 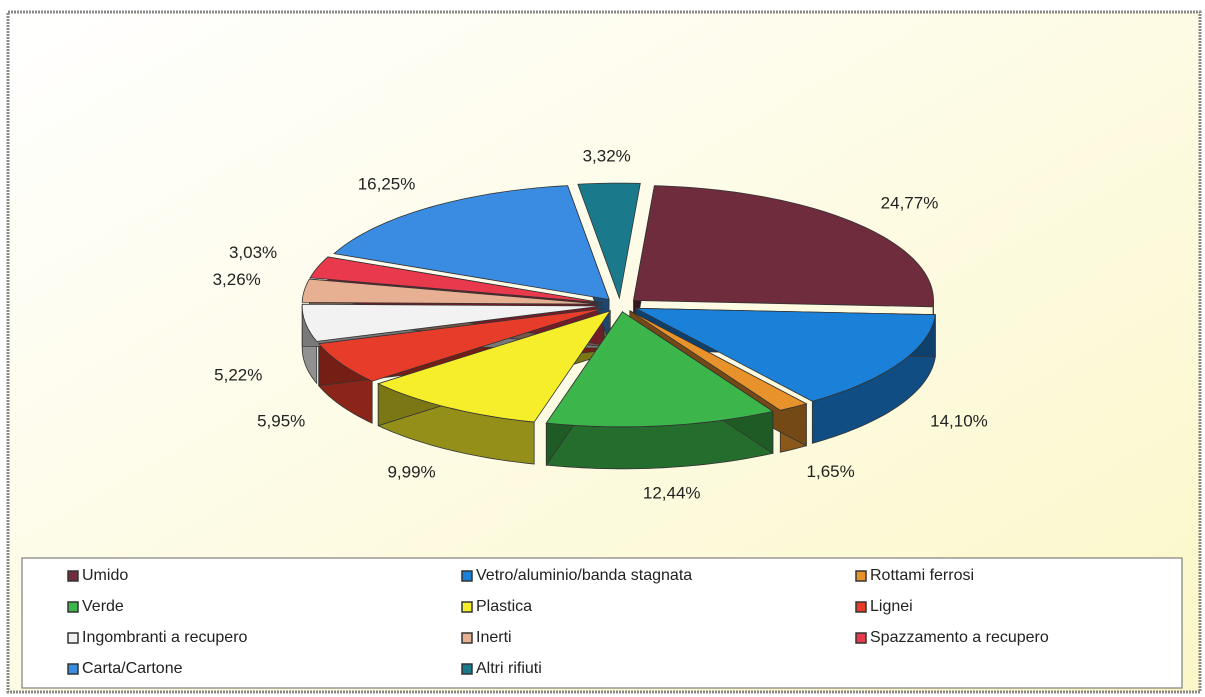 What do you see at coordinates (253, 252) in the screenshot?
I see `data-label: 3,03%` at bounding box center [253, 252].